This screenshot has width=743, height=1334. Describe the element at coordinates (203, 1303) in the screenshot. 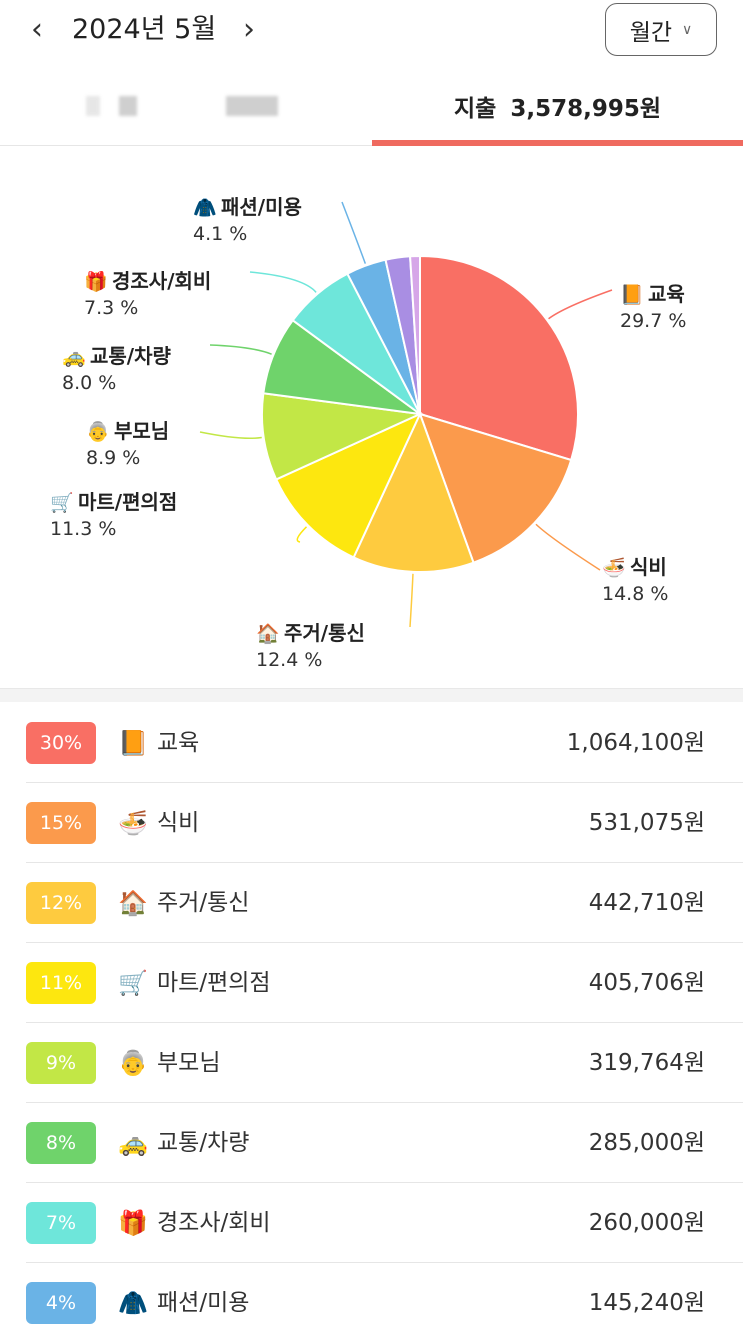

I see `category-name: 패션/미용` at that location.